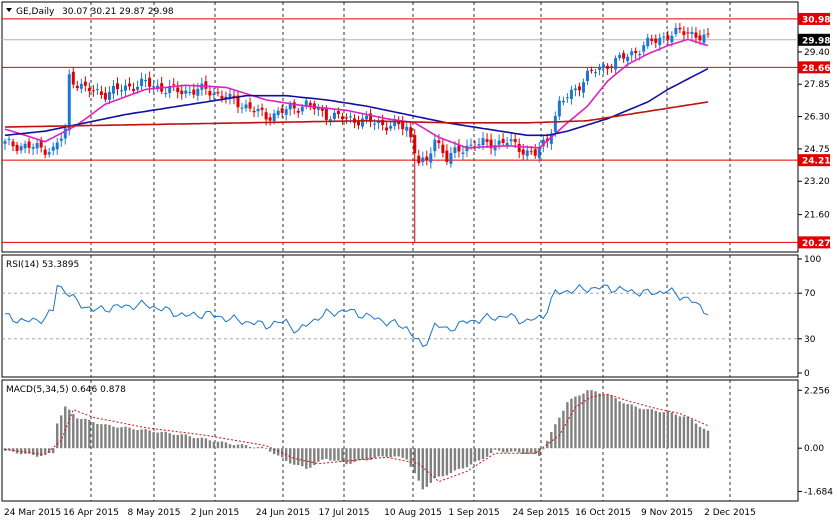 Image resolution: width=837 pixels, height=521 pixels. What do you see at coordinates (356, 438) in the screenshot?
I see `macd-signal-line` at bounding box center [356, 438].